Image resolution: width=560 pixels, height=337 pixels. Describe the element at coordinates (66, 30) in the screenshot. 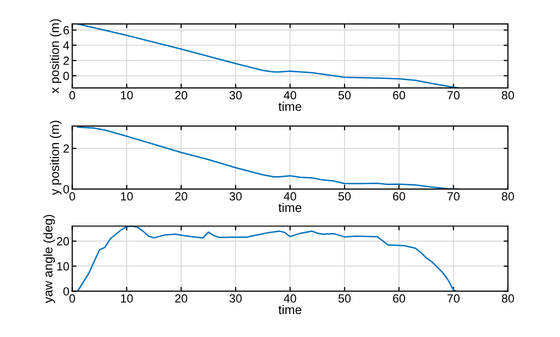

I see `y-tick-label: 6` at that location.